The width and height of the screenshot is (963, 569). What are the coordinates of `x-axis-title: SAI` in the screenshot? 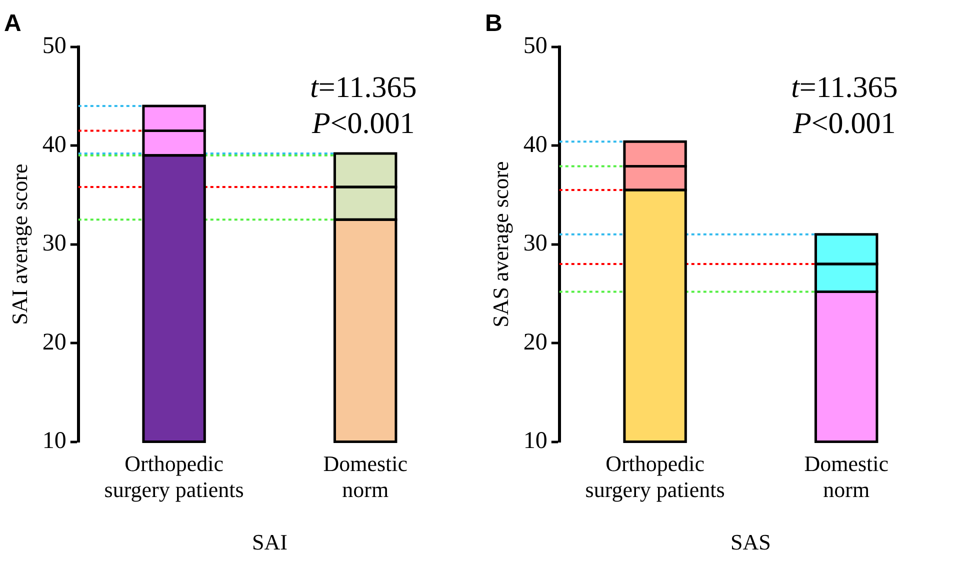 It's located at (270, 542).